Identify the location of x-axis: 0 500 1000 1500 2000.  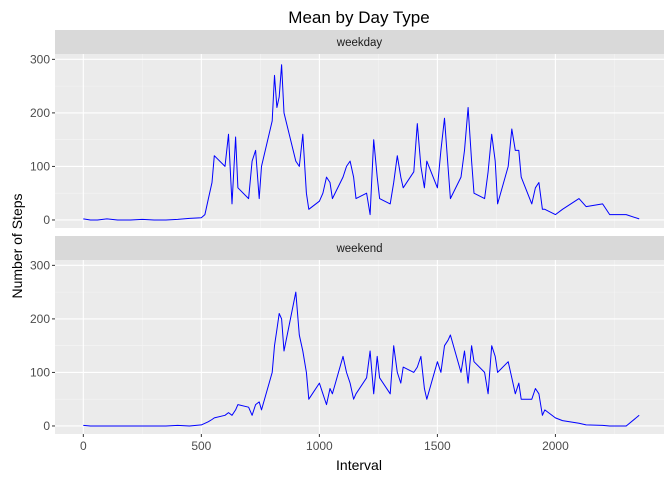
(324, 443).